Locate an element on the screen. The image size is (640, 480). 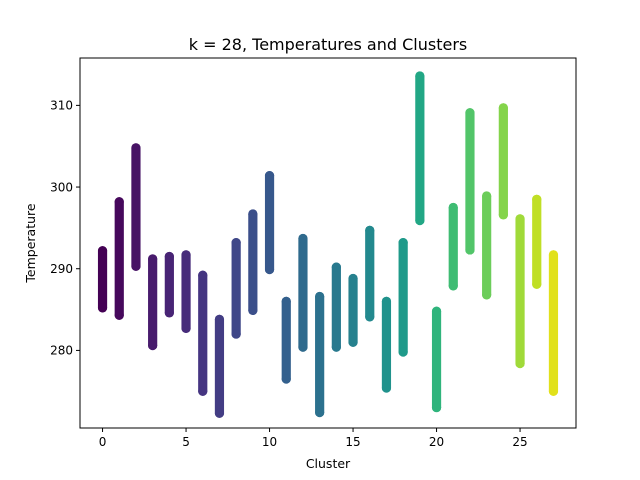
chart-title: k = 28, Temperatures and Clusters is located at coordinates (328, 44).